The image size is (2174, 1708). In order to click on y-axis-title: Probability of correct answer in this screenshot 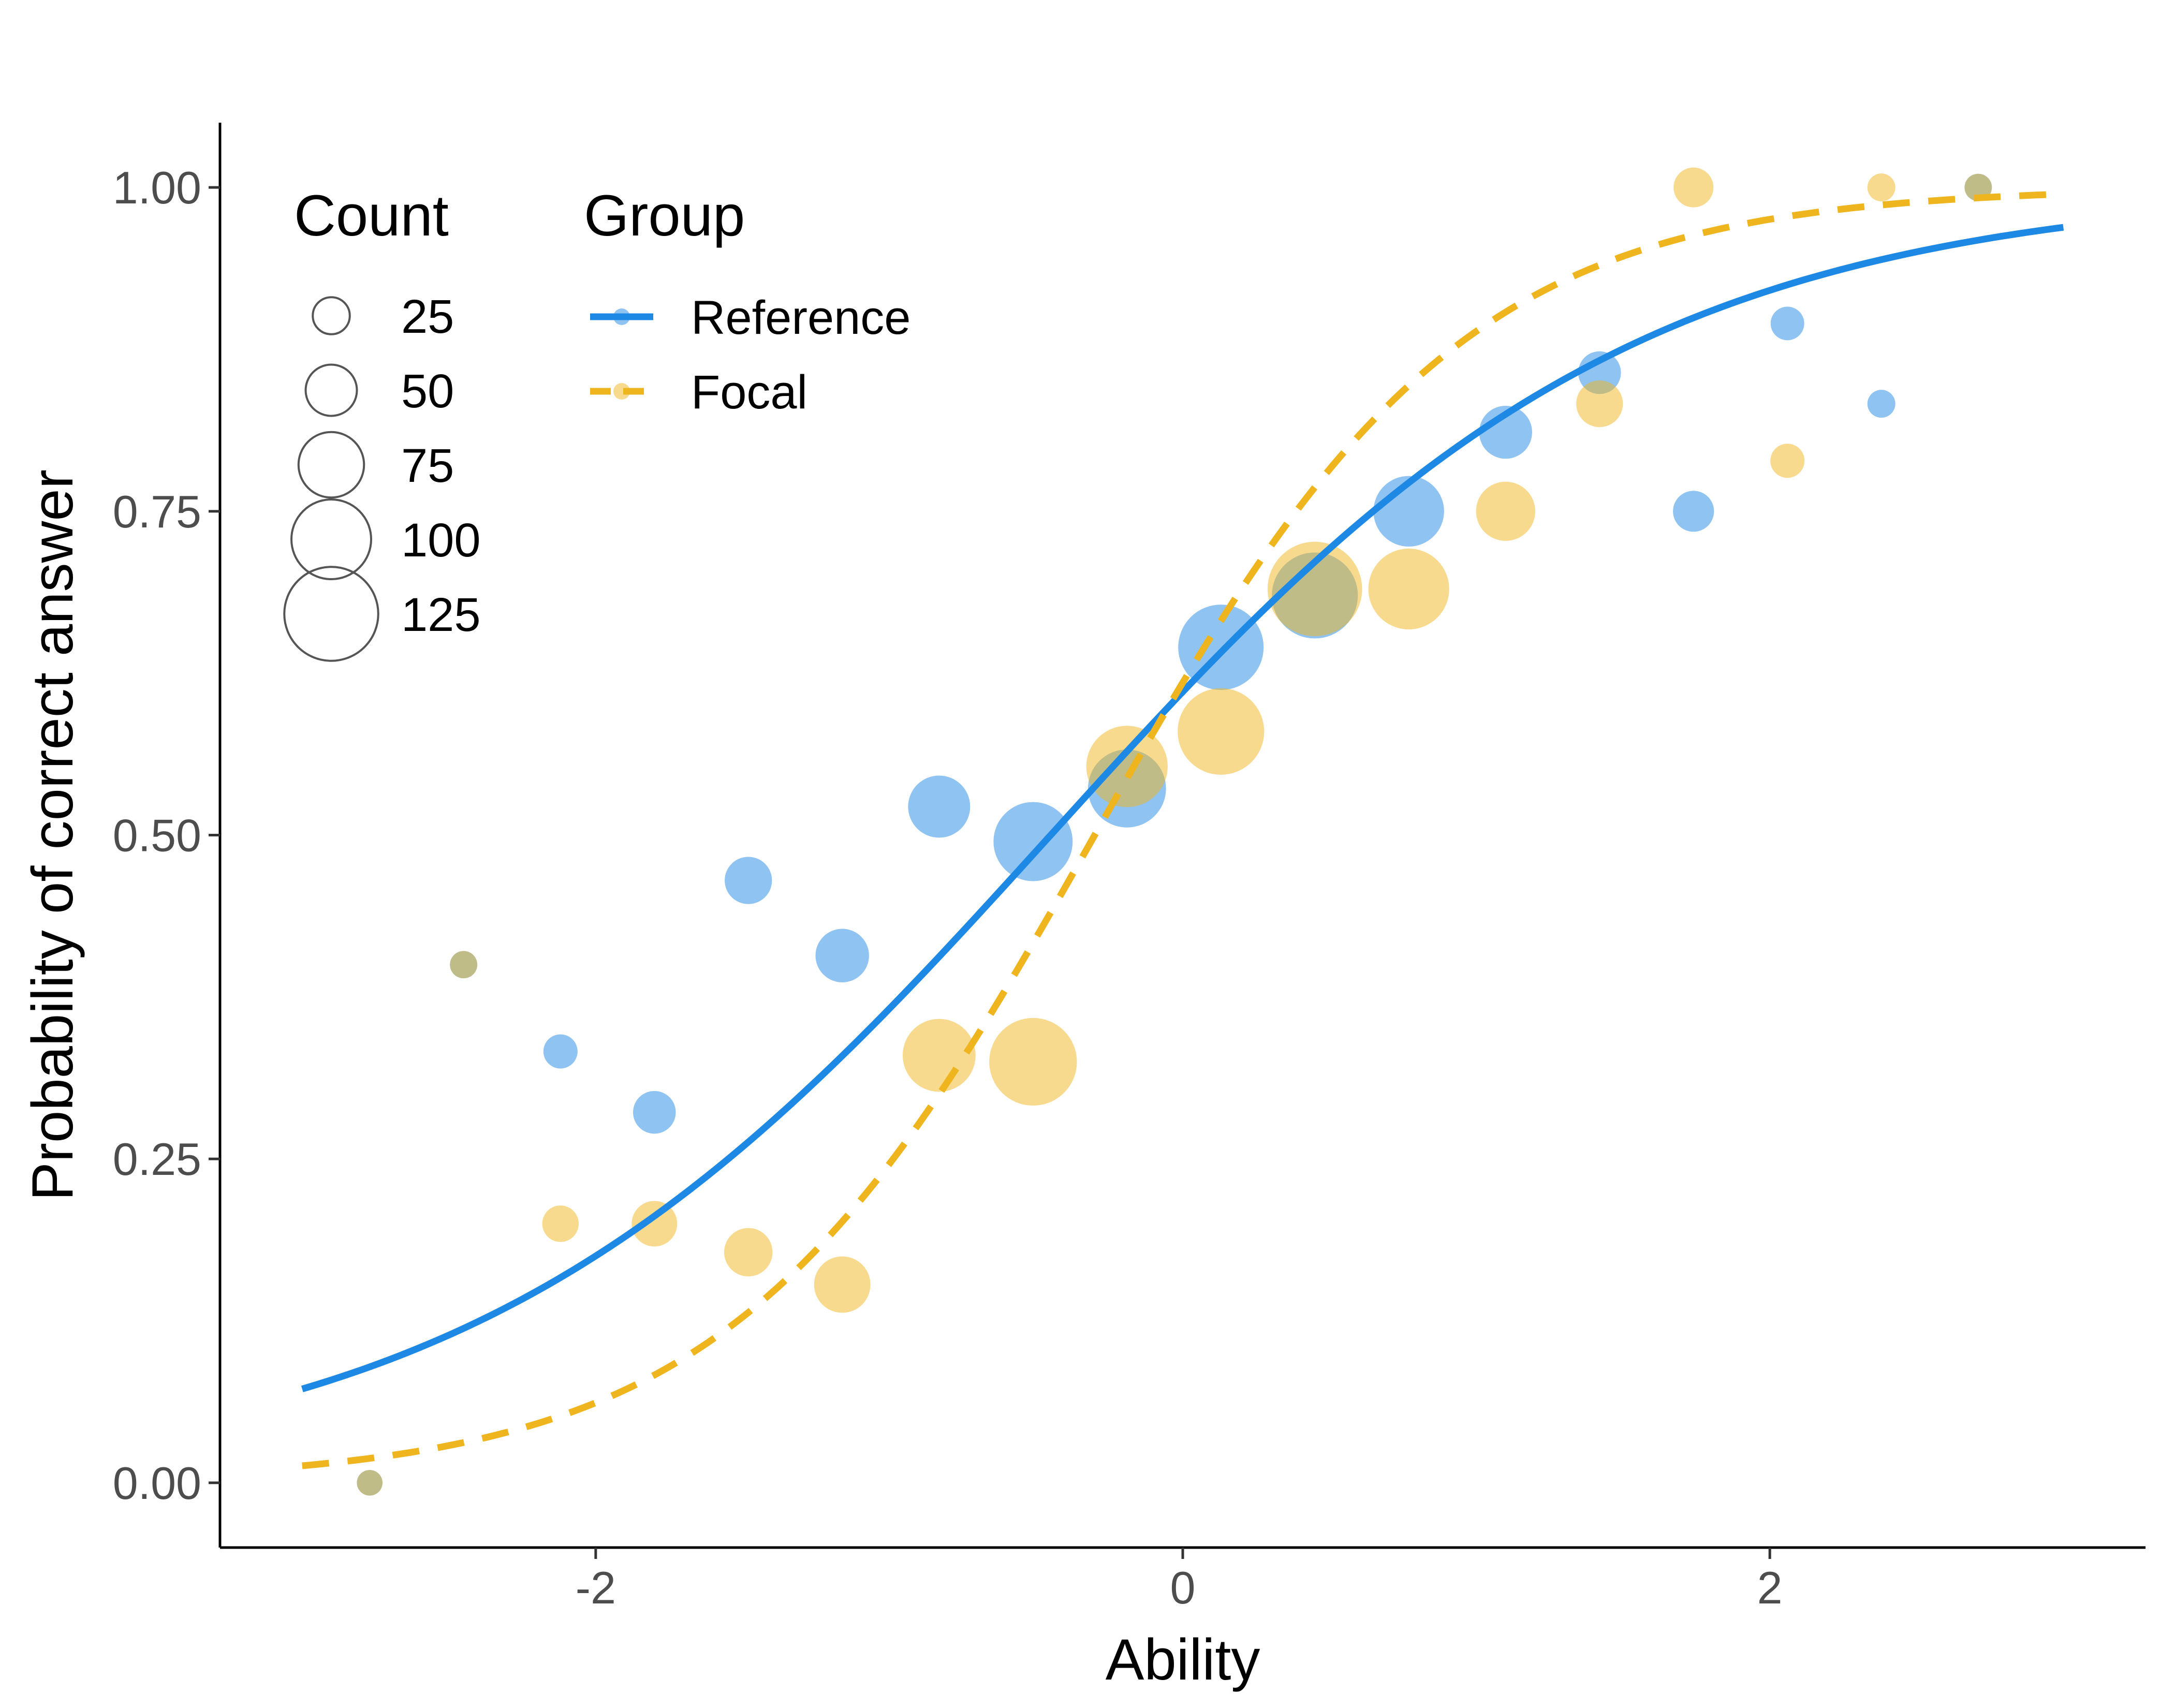, I will do `click(53, 835)`.